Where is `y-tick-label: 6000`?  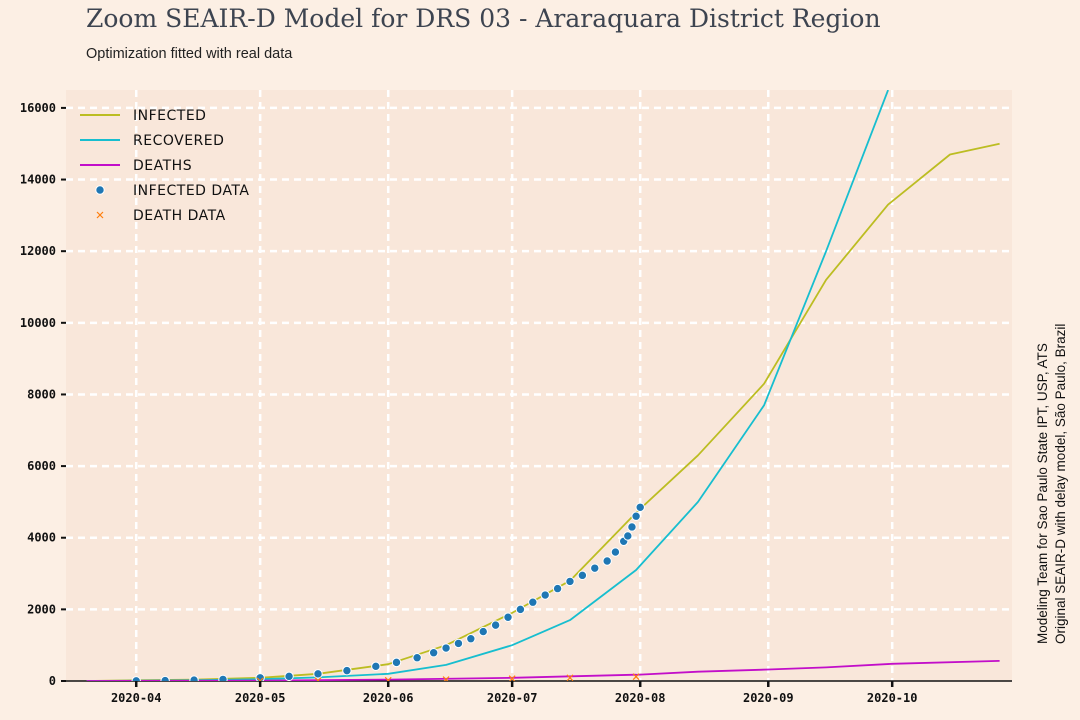 y-tick-label: 6000 is located at coordinates (41, 466).